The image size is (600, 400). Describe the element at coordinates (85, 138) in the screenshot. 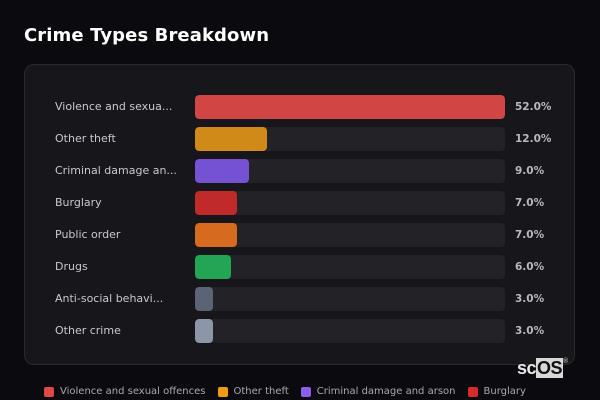

I see `bar-label: Other theft` at that location.